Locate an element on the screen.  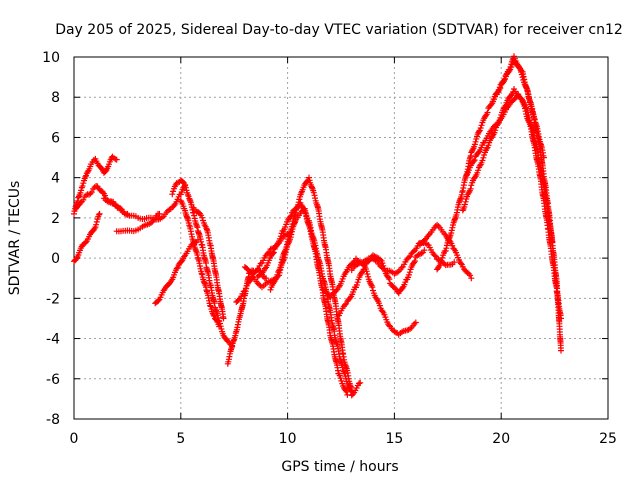
x-tick-label: 15 is located at coordinates (394, 439).